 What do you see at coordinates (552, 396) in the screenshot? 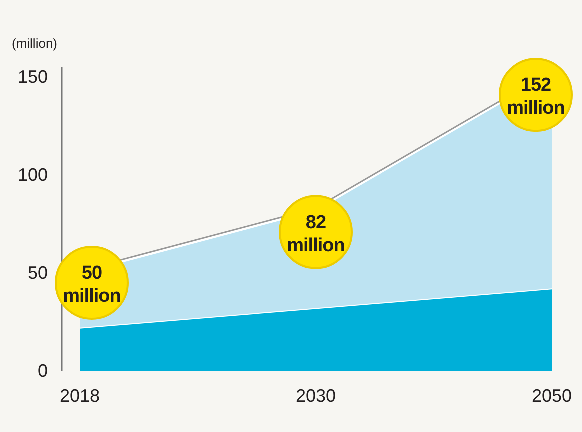
I see `x-tick-label: 2050` at bounding box center [552, 396].